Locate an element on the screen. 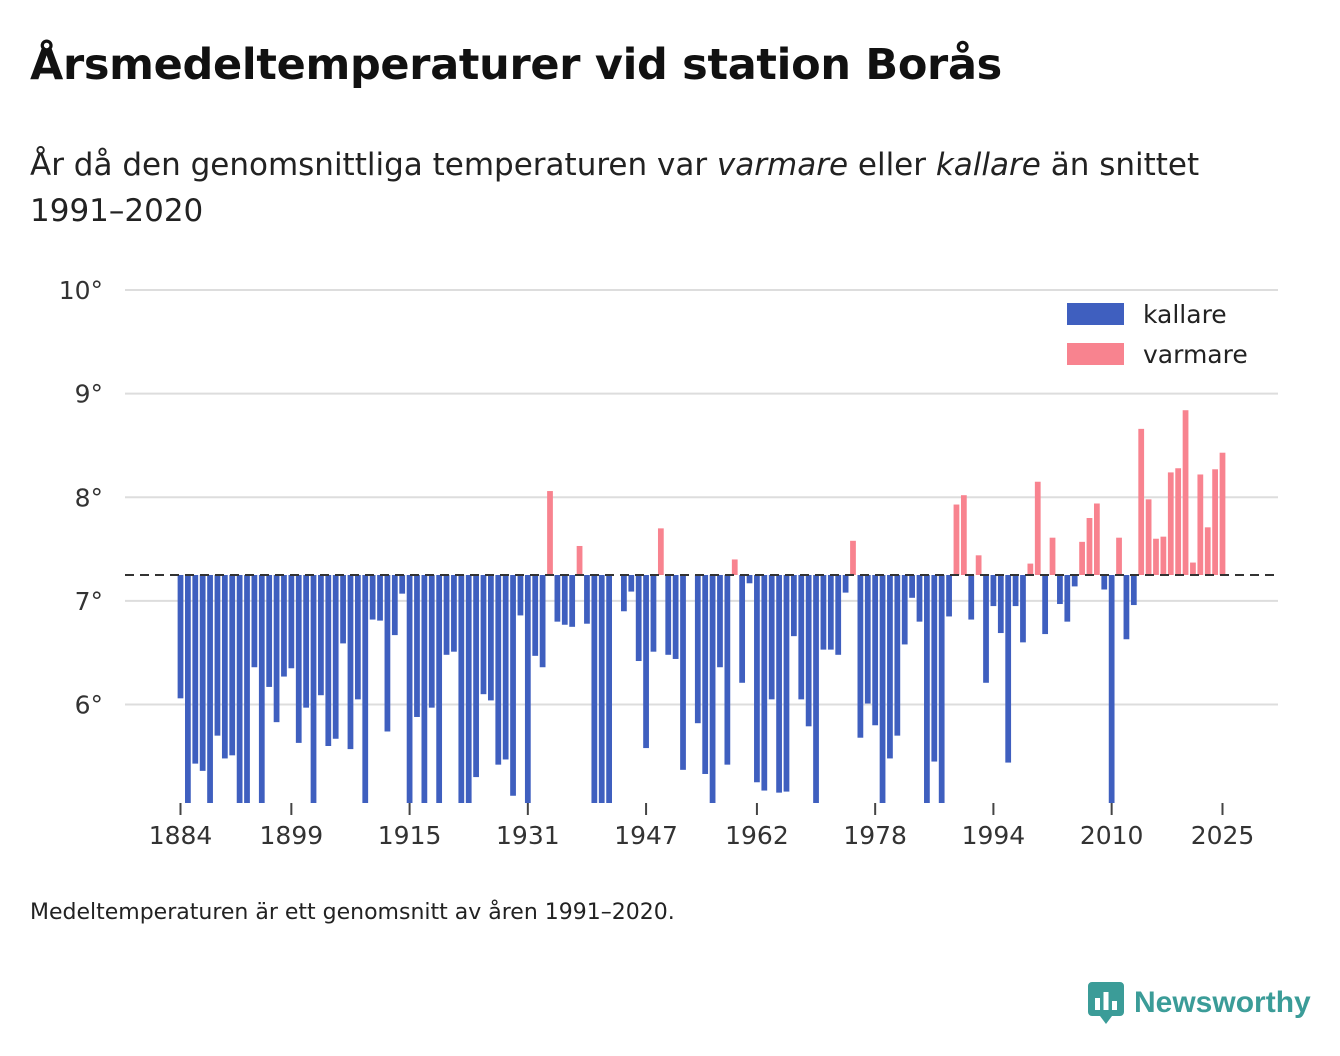 Image resolution: width=1340 pixels, height=1056 pixels. bar-1979 is located at coordinates (882, 689).